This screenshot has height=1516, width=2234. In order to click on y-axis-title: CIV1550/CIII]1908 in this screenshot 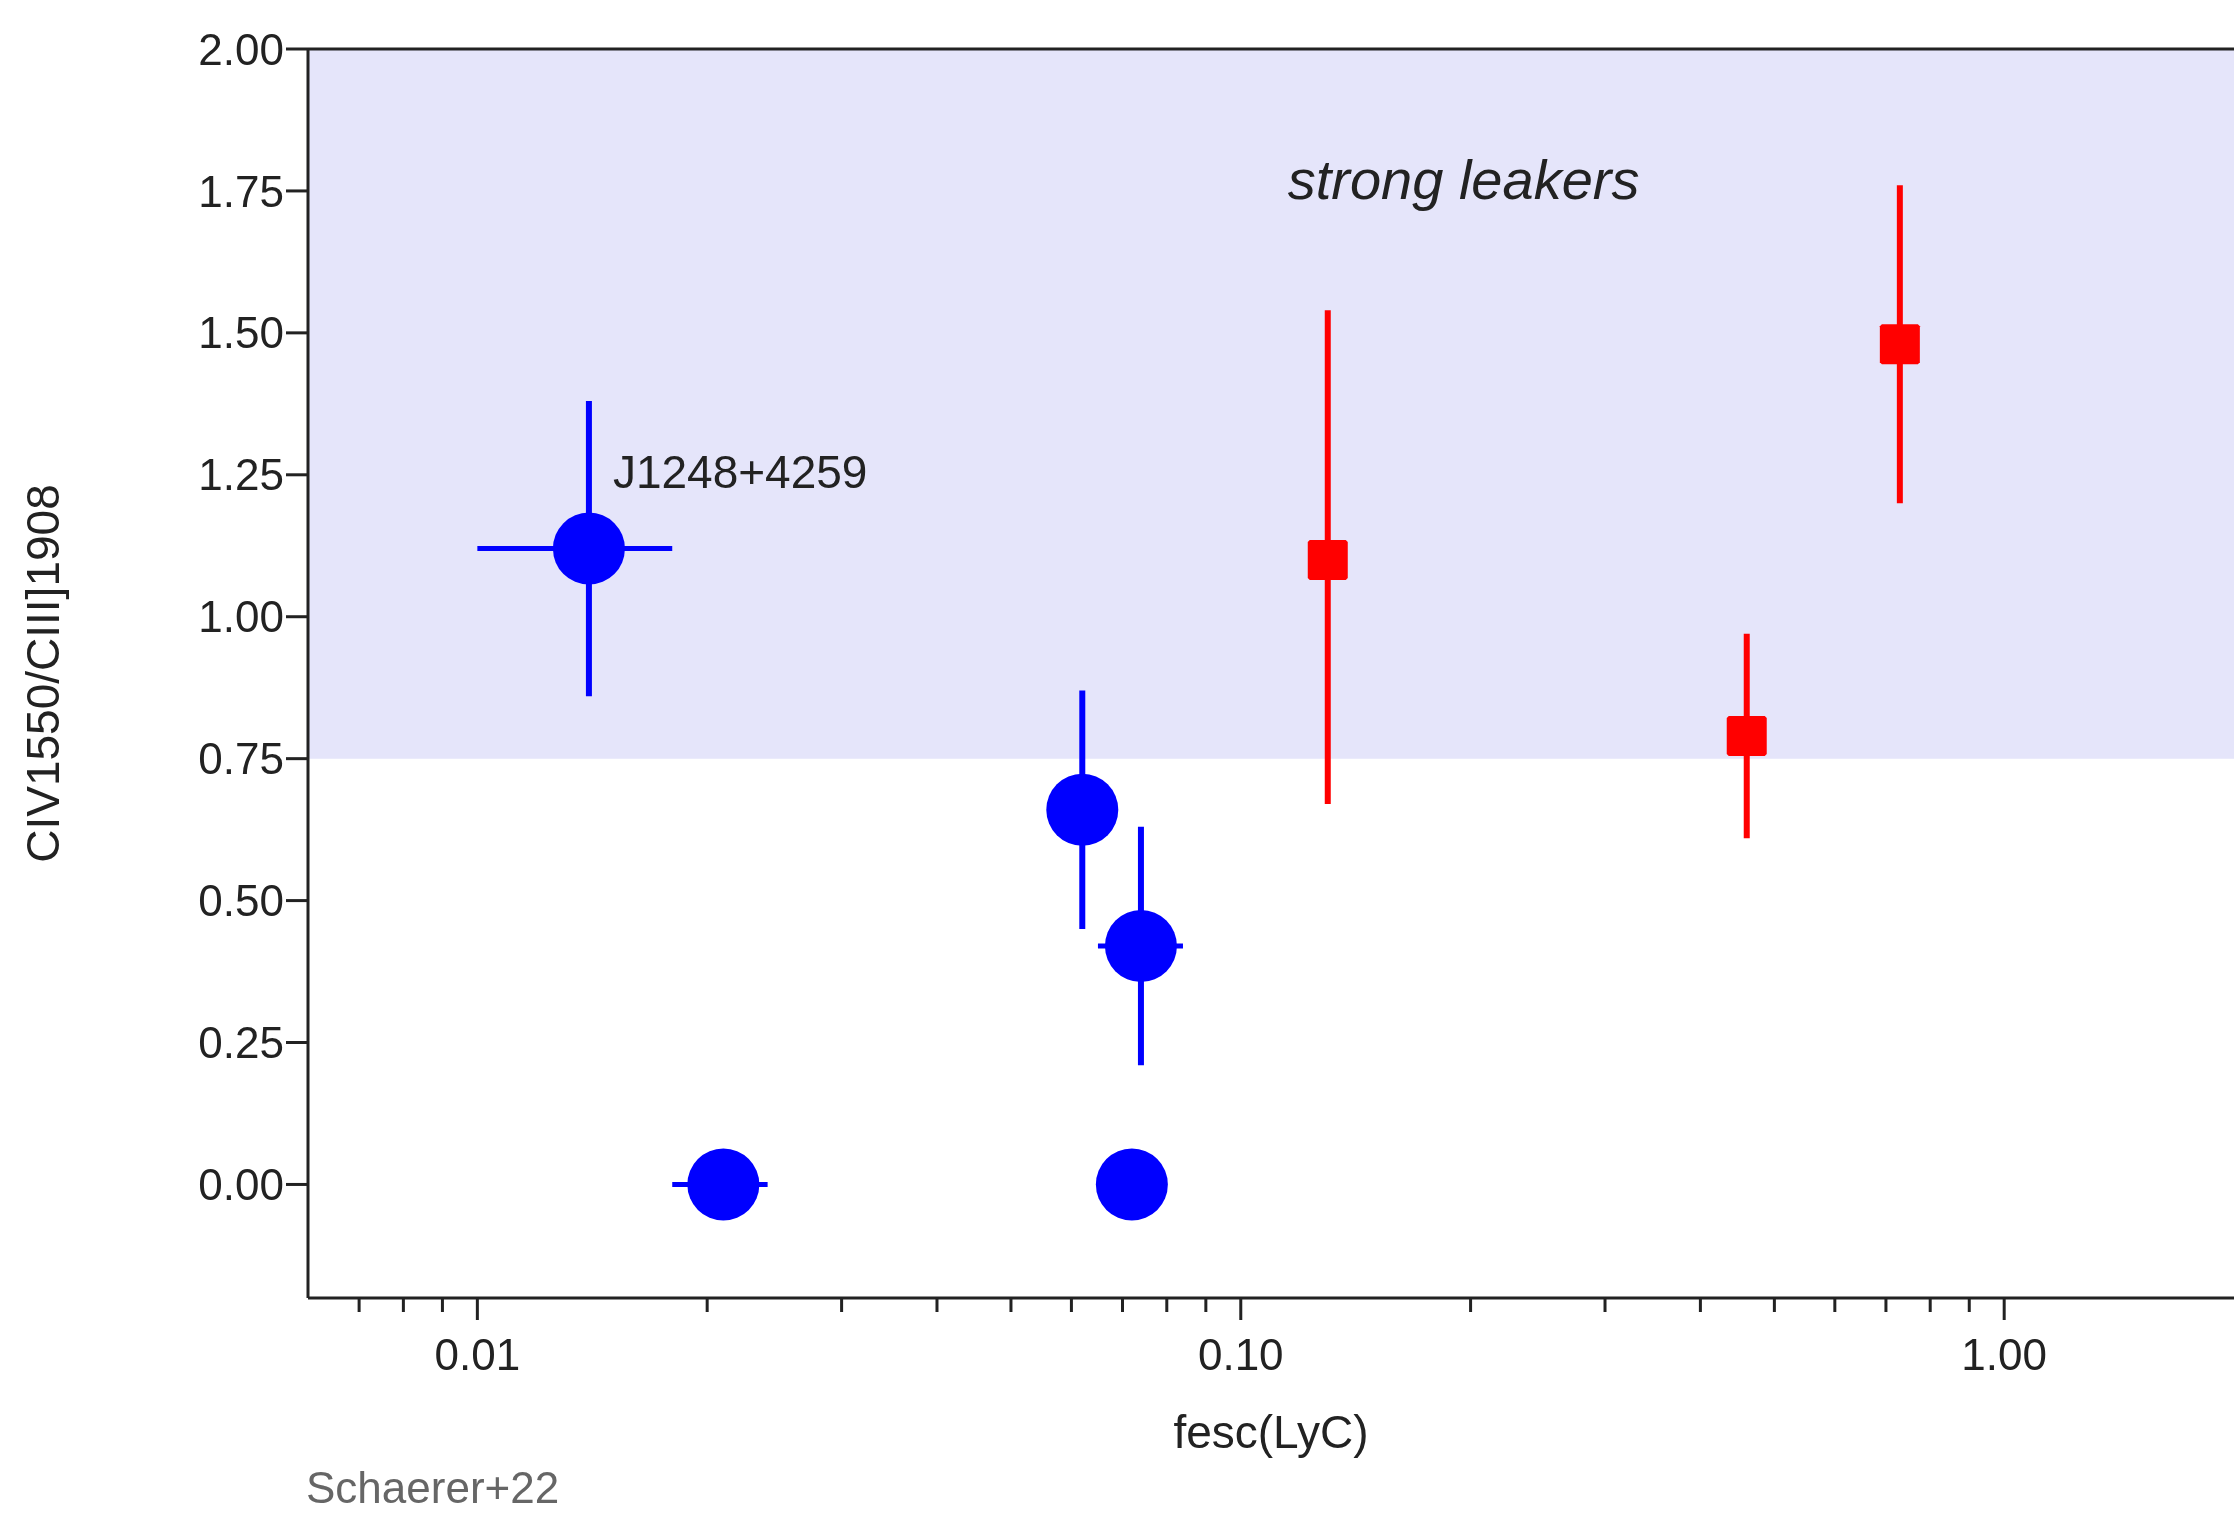, I will do `click(43, 673)`.